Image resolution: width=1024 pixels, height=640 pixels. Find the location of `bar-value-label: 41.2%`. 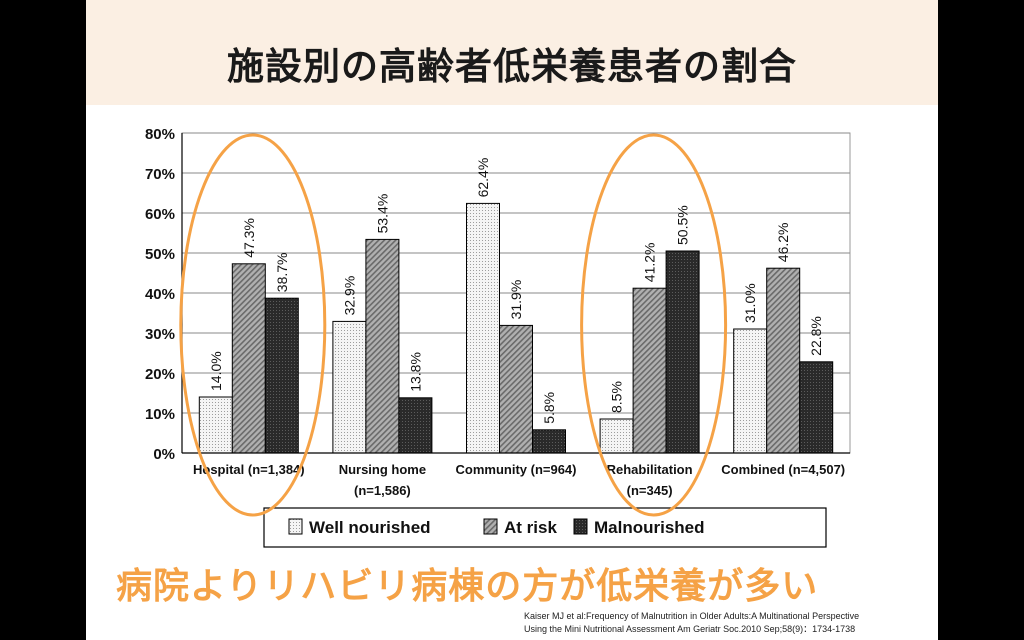

bar-value-label: 41.2% is located at coordinates (650, 262).